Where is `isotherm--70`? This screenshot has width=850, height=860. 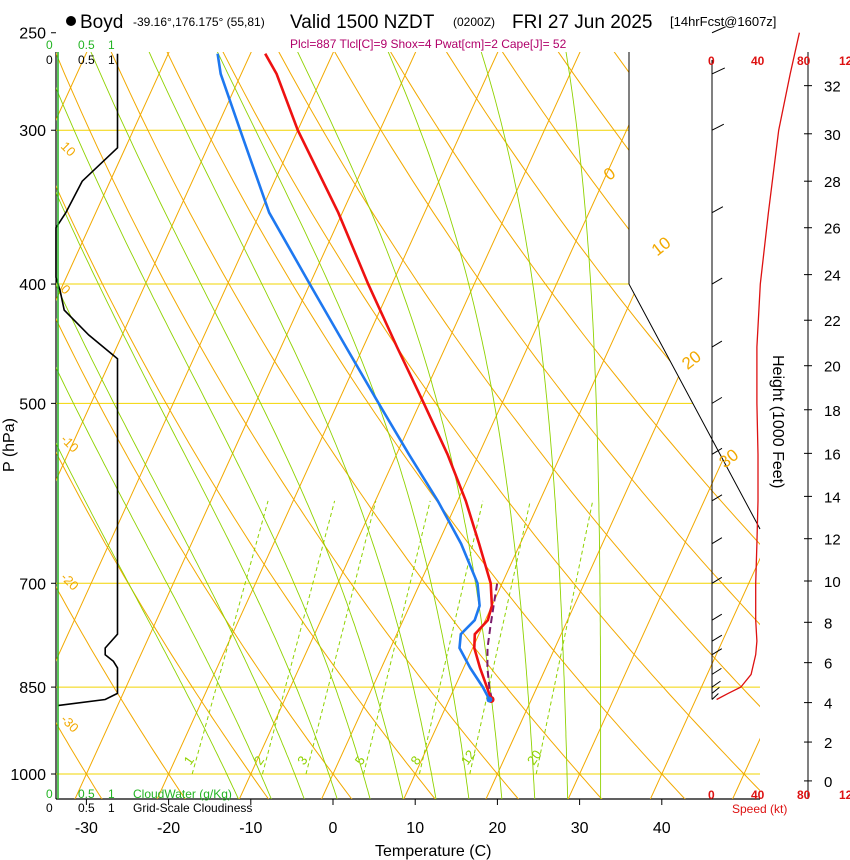
isotherm--70 is located at coordinates (103, 425).